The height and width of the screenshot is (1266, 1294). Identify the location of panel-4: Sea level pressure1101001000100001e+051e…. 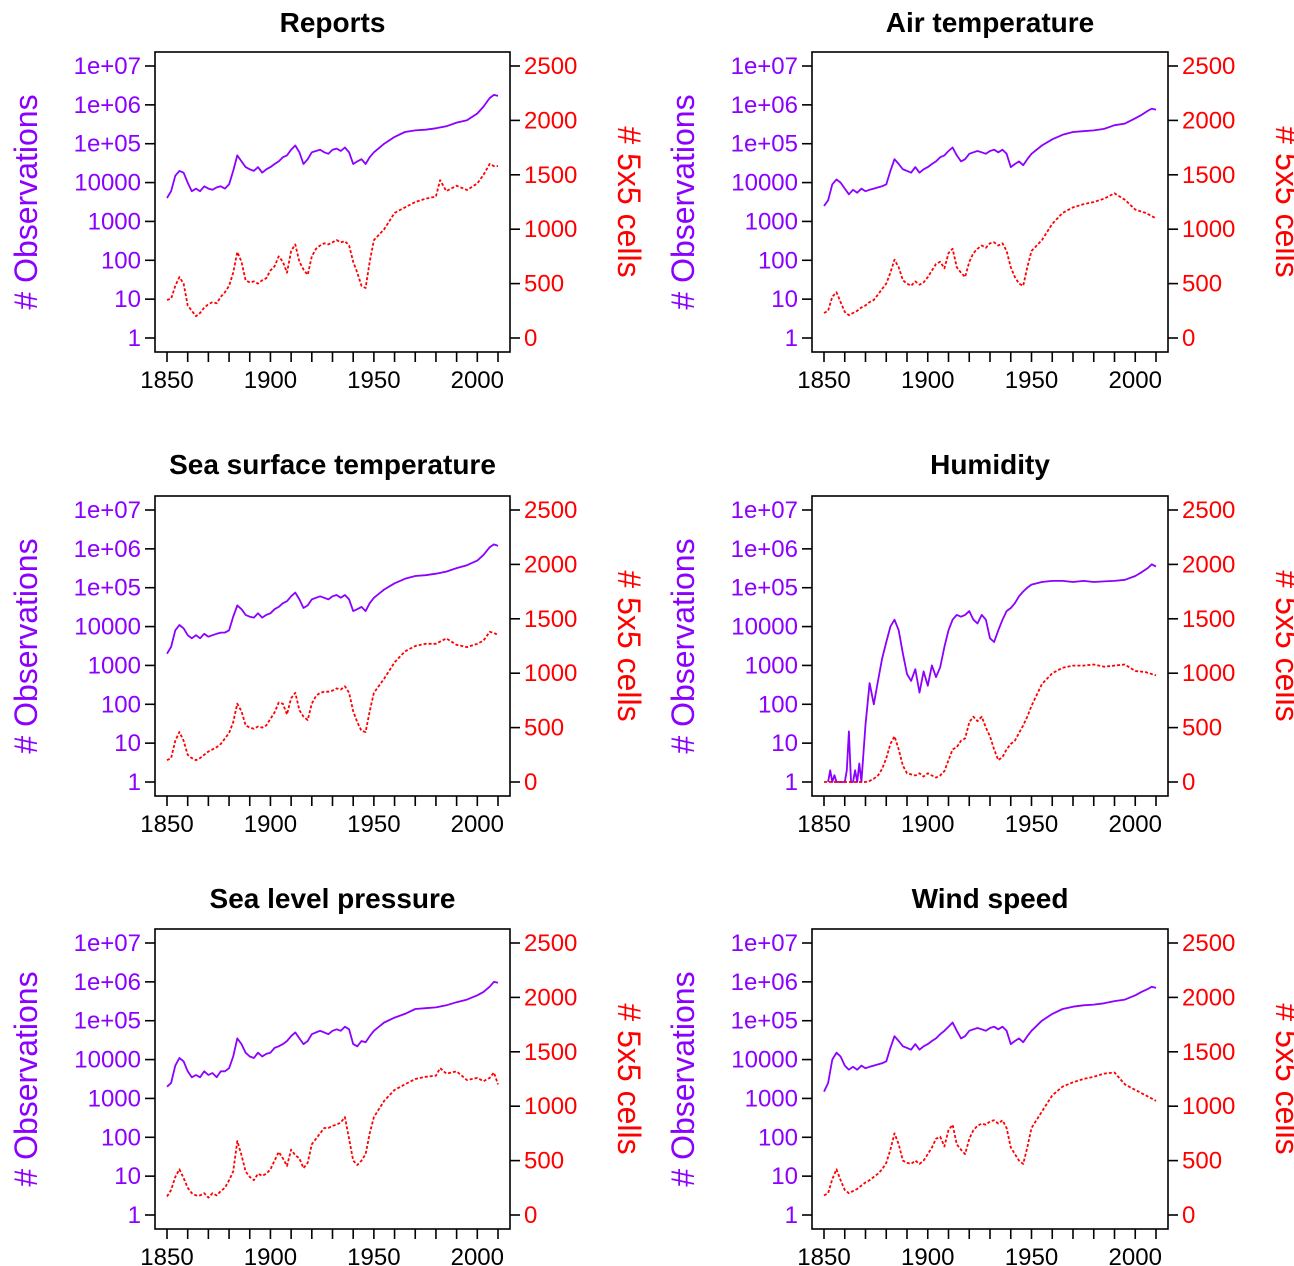
(327, 1074).